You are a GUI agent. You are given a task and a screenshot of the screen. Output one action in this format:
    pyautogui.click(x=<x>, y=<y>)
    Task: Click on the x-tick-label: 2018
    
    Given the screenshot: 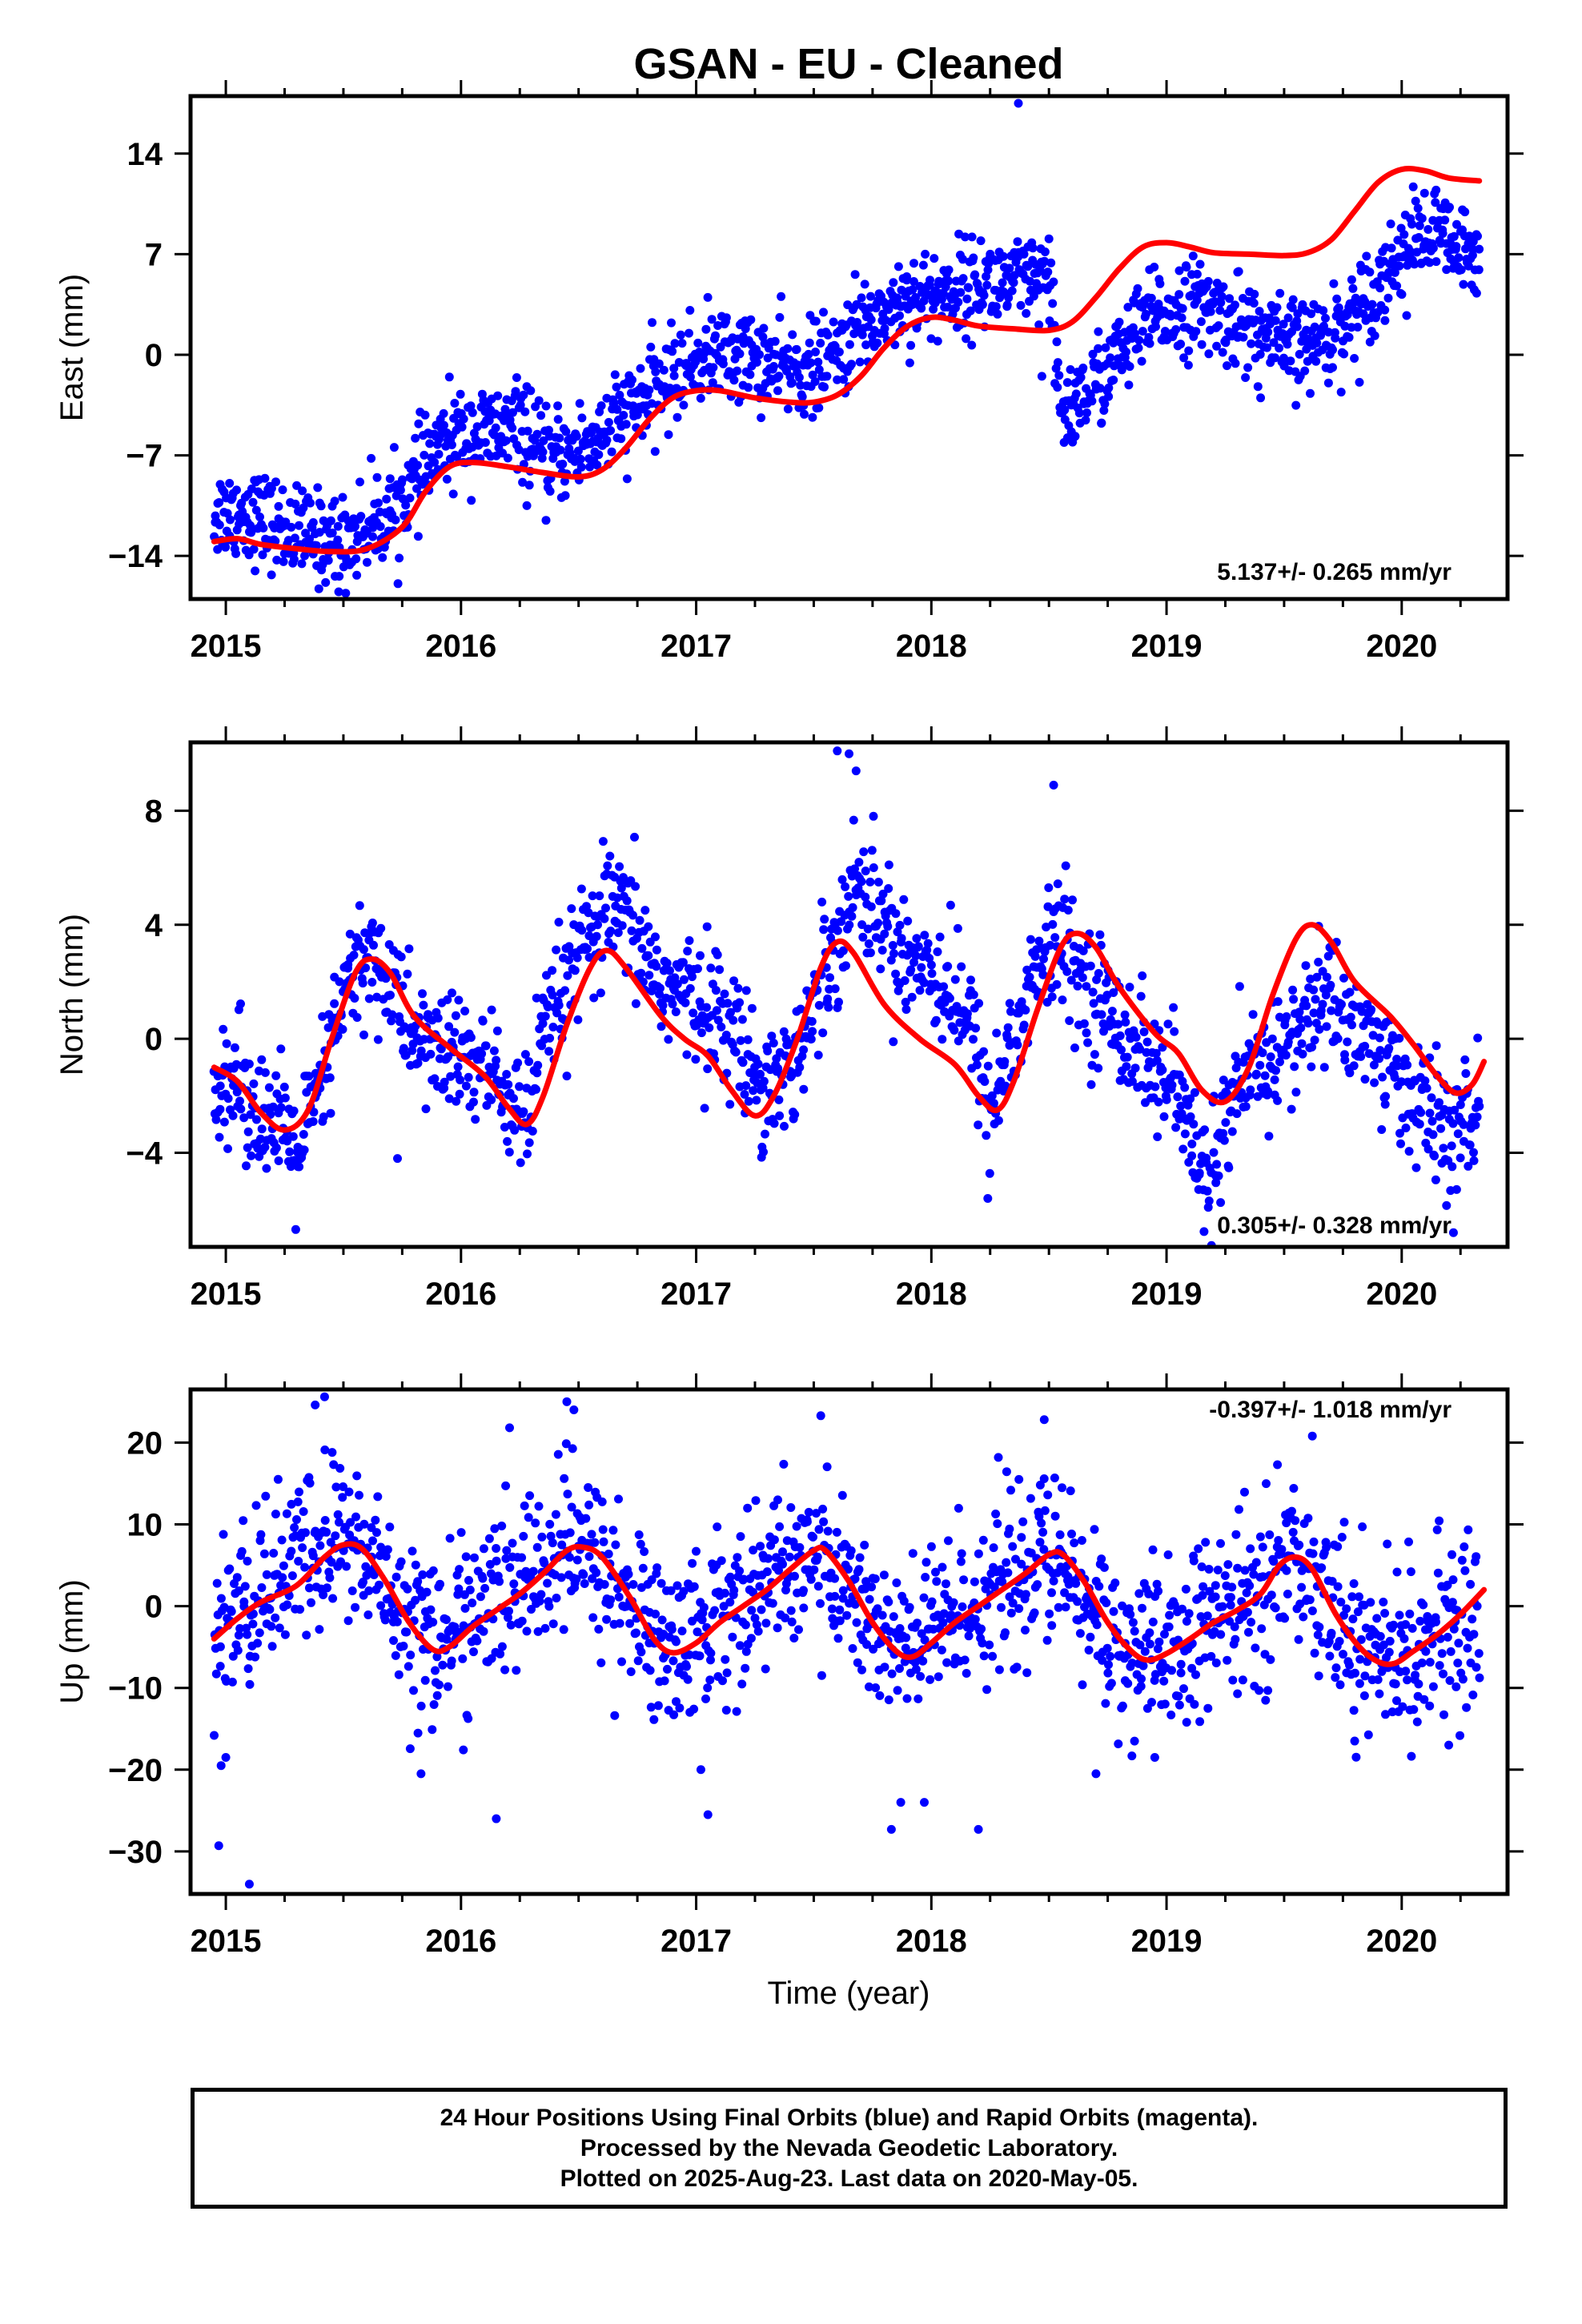 What is the action you would take?
    pyautogui.click(x=931, y=1294)
    